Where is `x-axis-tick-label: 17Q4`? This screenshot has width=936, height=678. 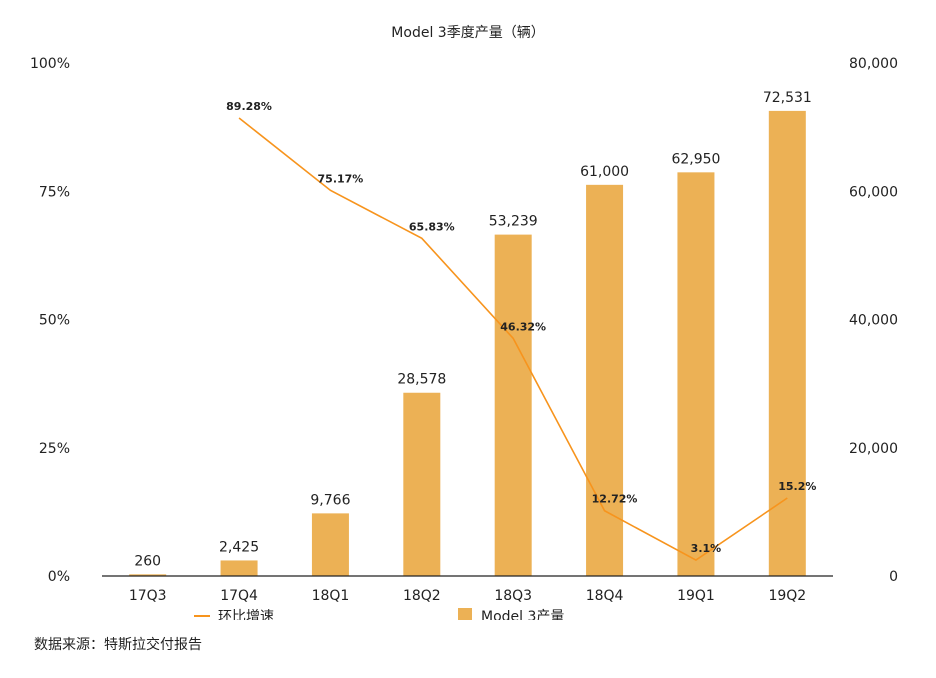 x-axis-tick-label: 17Q4 is located at coordinates (239, 596).